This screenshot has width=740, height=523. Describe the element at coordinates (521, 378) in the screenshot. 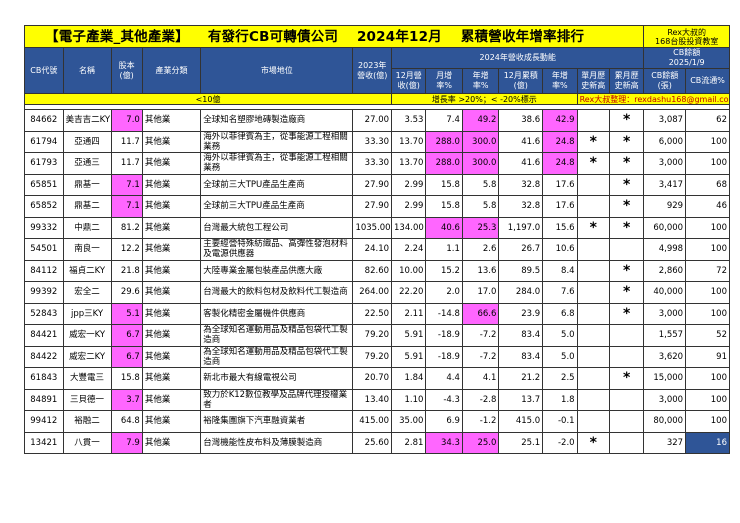

I see `cell-dec-cum: 21.2` at that location.